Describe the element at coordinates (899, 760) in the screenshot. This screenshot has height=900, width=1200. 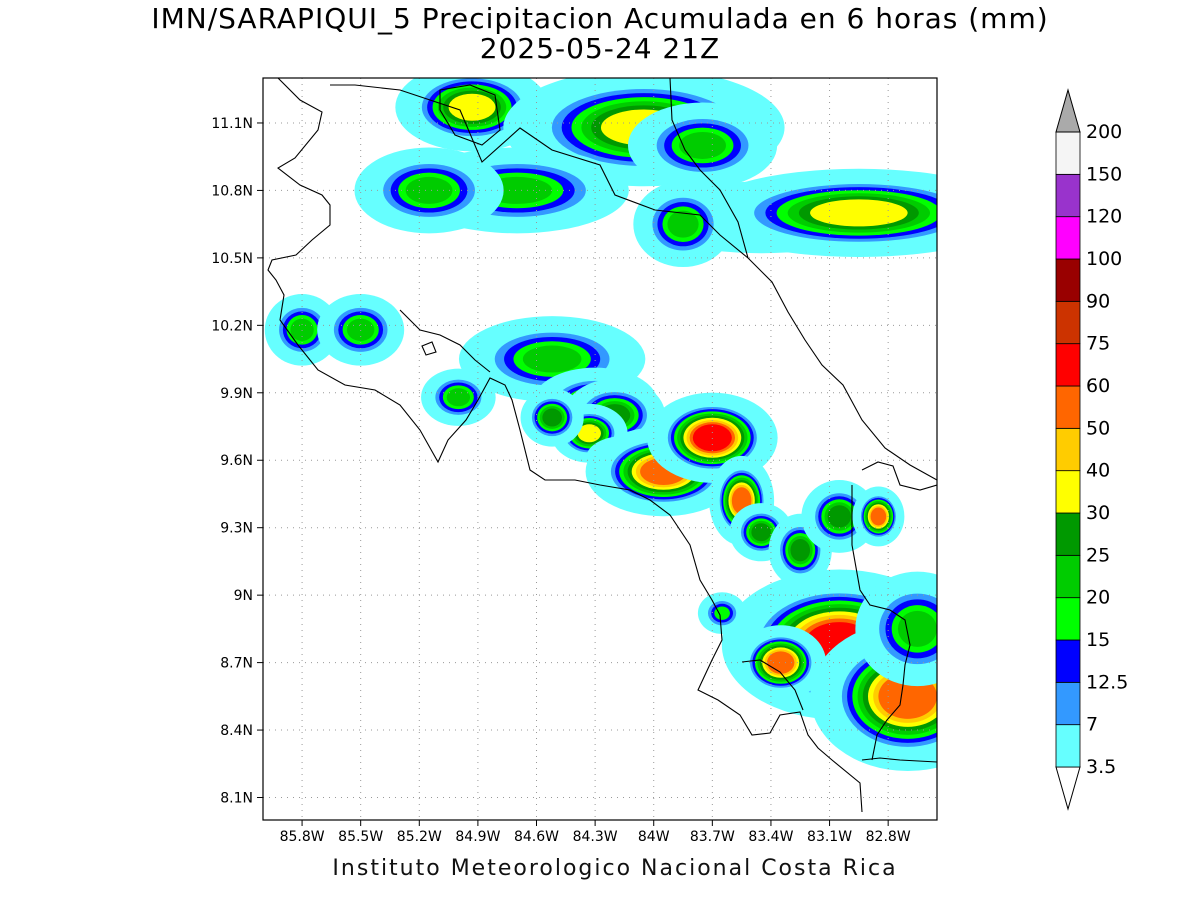
I see `panama-coast` at that location.